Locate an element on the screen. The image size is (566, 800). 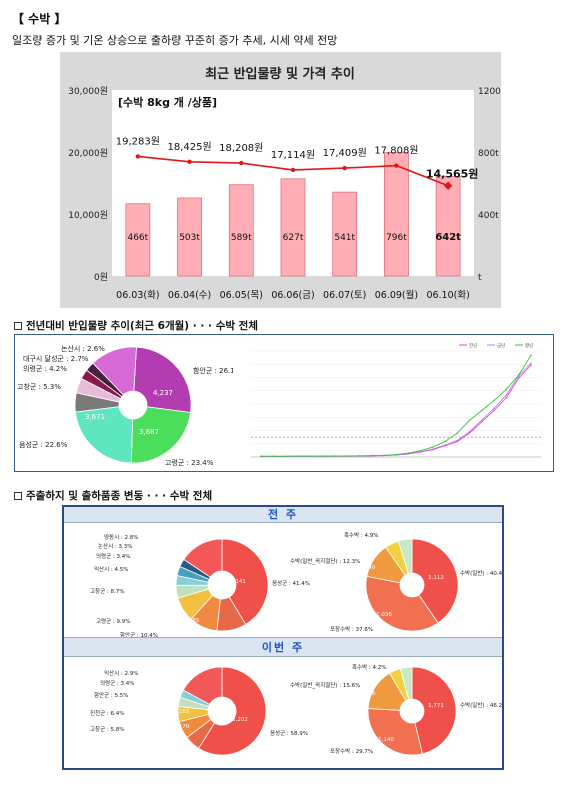
pie-label: 고창군 : 5.8% is located at coordinates (107, 729).